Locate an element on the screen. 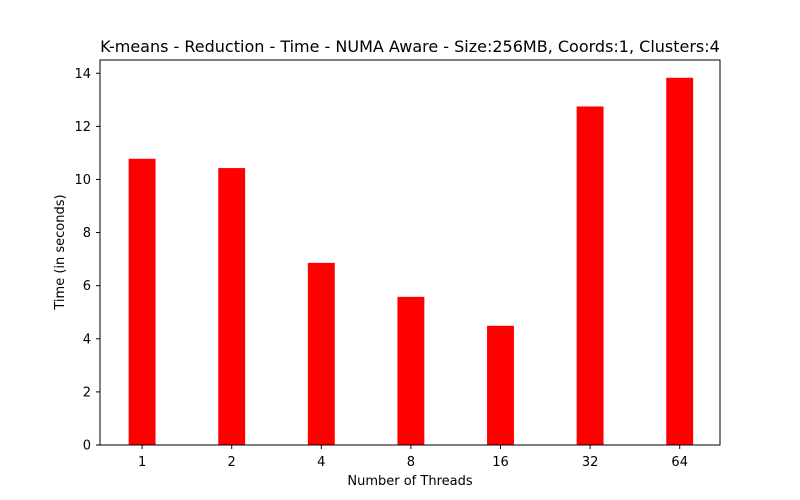  x-tick-label: 32 is located at coordinates (590, 462).